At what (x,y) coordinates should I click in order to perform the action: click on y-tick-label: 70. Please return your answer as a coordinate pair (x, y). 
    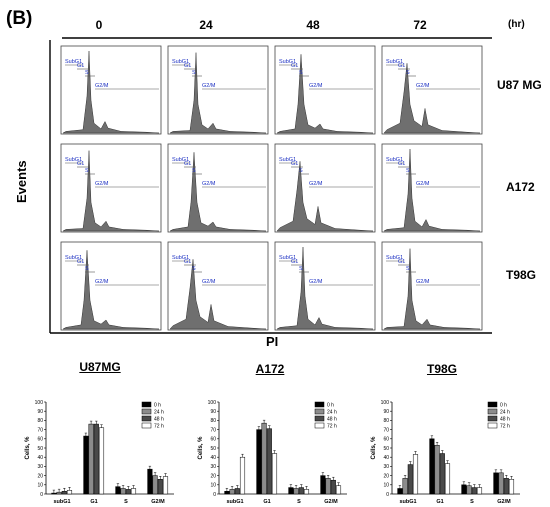
    Looking at the image, I should click on (40, 430).